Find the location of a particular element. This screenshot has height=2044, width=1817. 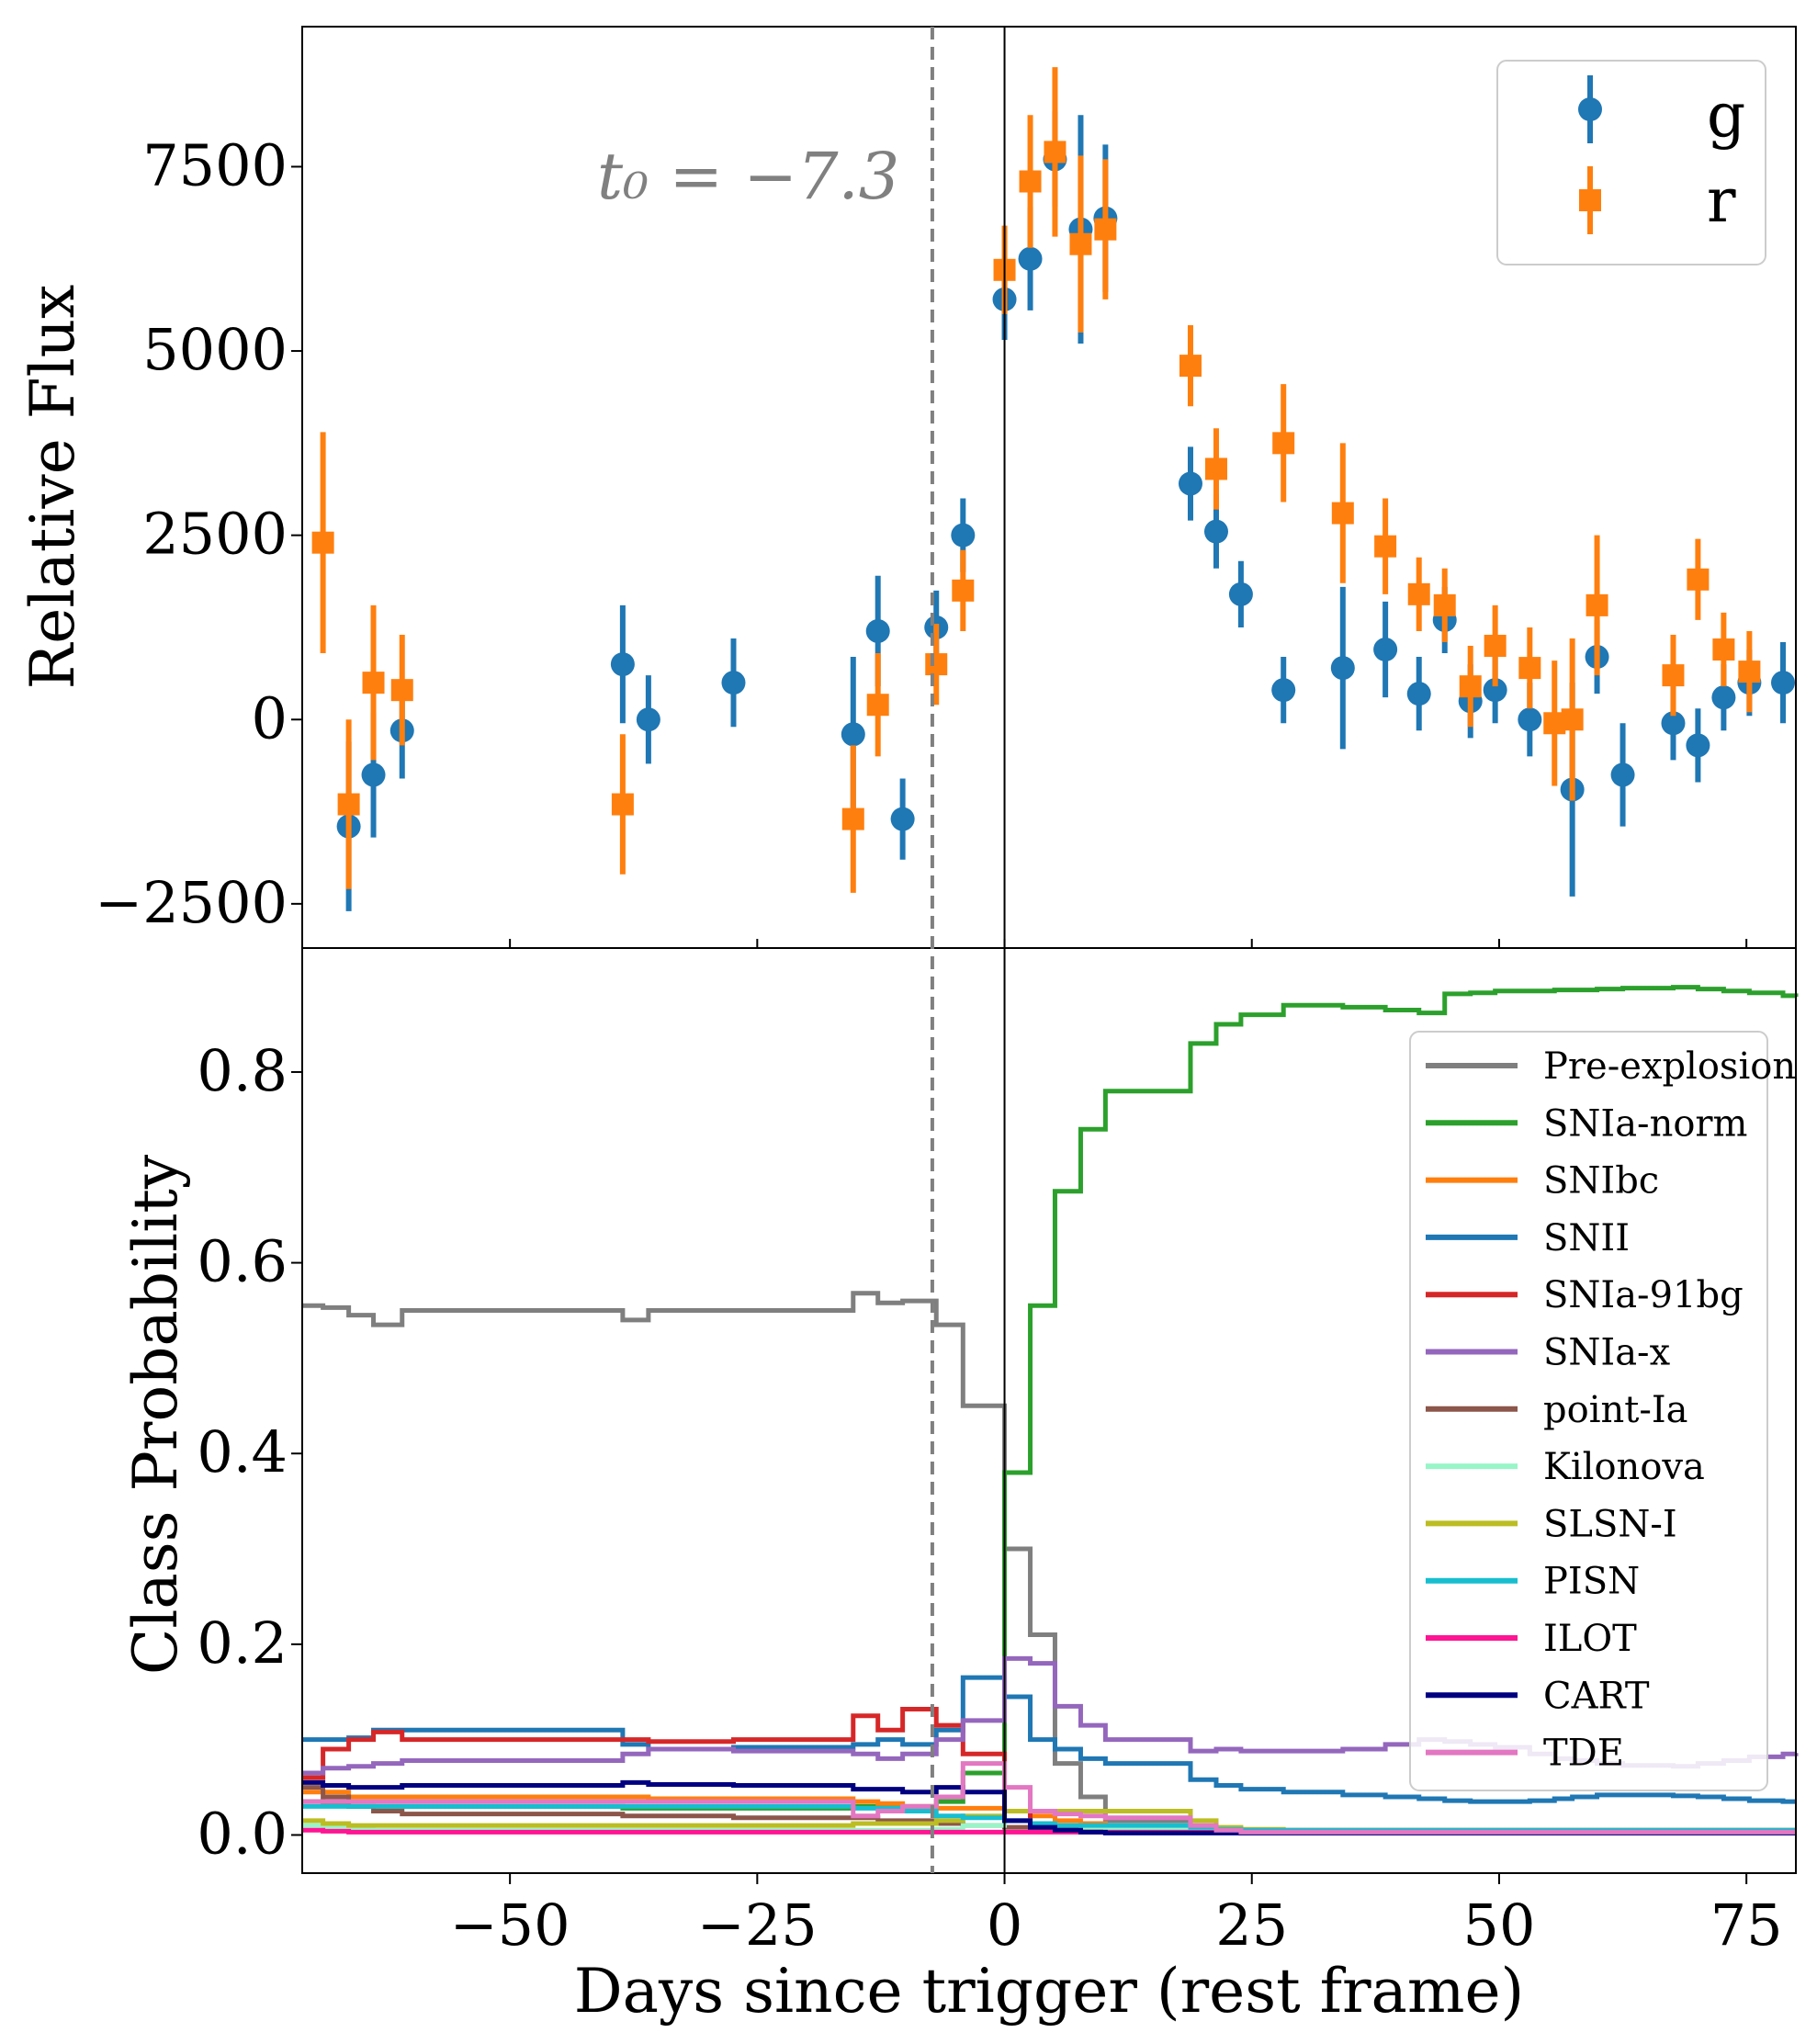

top-y-tick-label: −2500 is located at coordinates (191, 902).